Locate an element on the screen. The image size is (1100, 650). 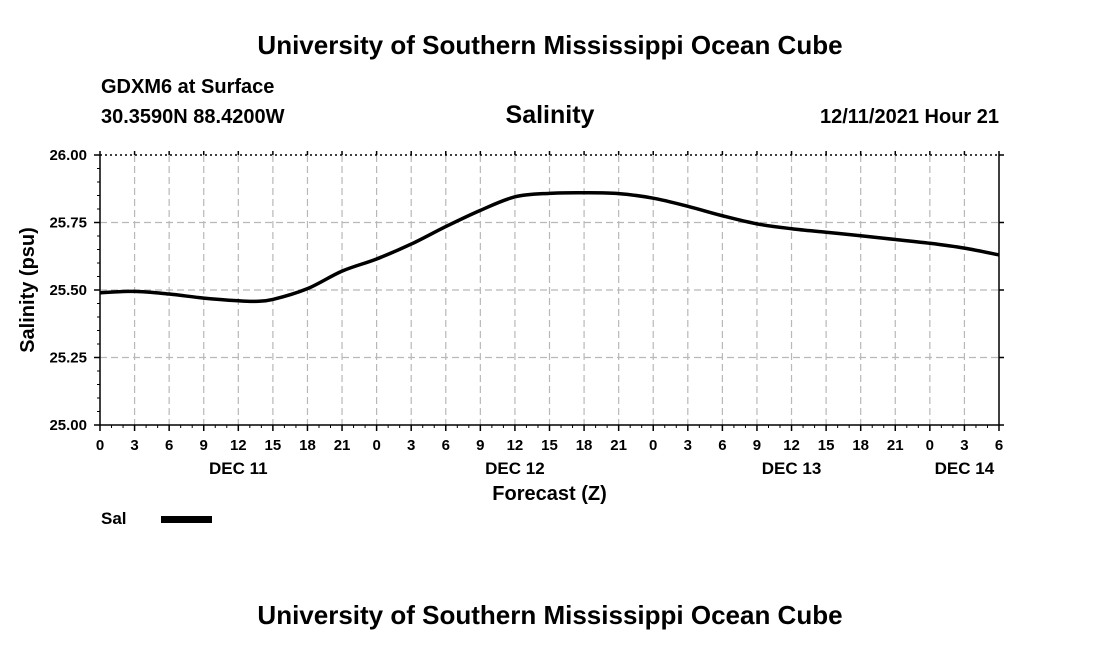
y-axis-title: Salinity (psu) is located at coordinates (28, 290).